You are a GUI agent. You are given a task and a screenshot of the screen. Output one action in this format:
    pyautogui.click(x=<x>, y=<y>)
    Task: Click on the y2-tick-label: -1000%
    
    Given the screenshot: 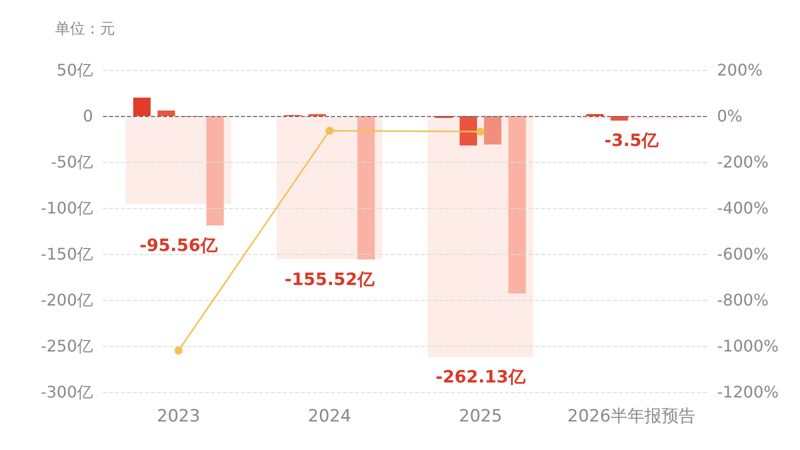 What is the action you would take?
    pyautogui.click(x=748, y=346)
    